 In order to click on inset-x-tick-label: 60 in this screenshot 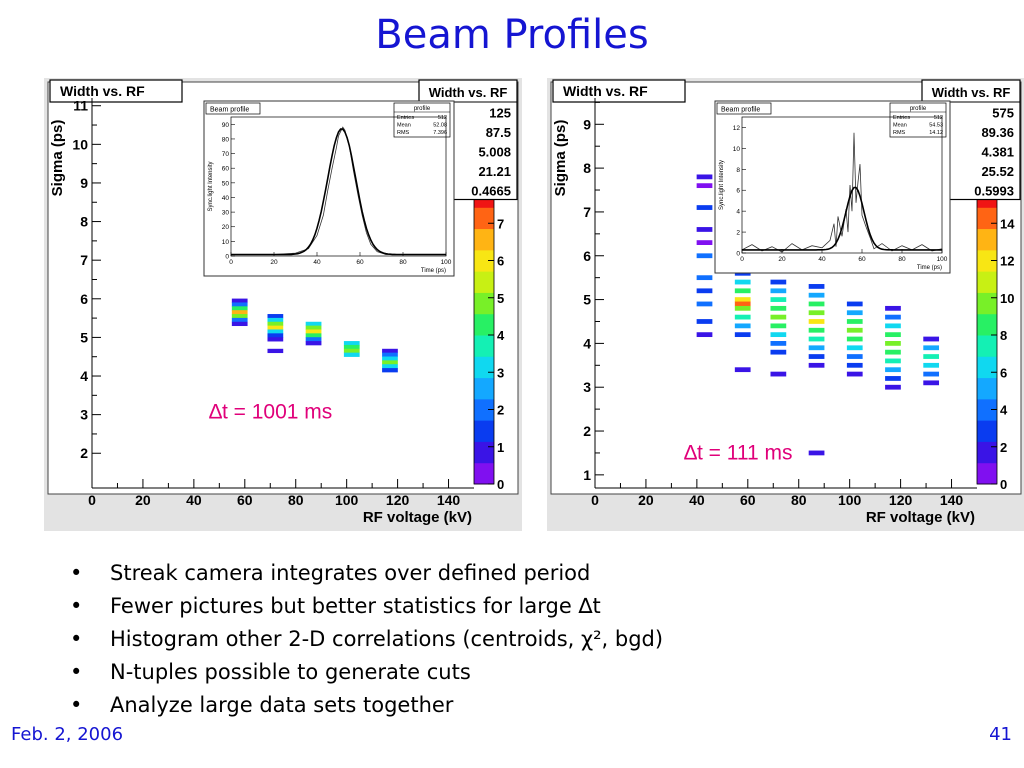, I will do `click(360, 262)`.